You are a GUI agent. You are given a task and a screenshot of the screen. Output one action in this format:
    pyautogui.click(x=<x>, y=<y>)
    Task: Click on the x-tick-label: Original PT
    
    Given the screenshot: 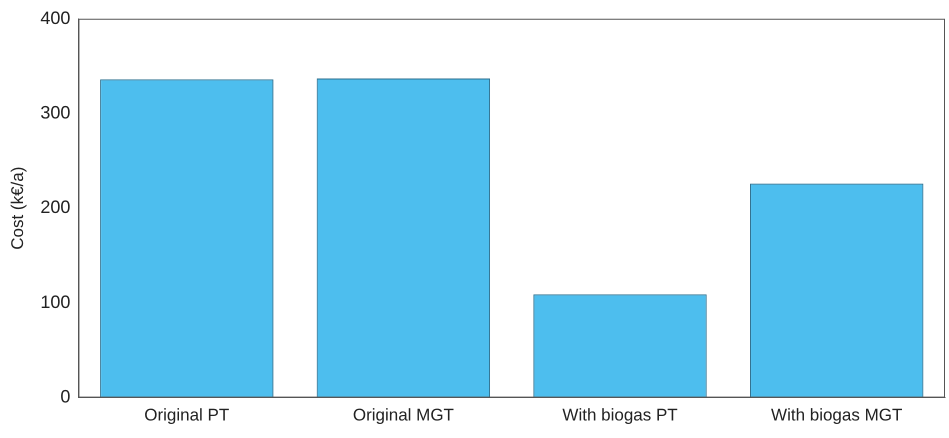 What is the action you would take?
    pyautogui.click(x=187, y=414)
    